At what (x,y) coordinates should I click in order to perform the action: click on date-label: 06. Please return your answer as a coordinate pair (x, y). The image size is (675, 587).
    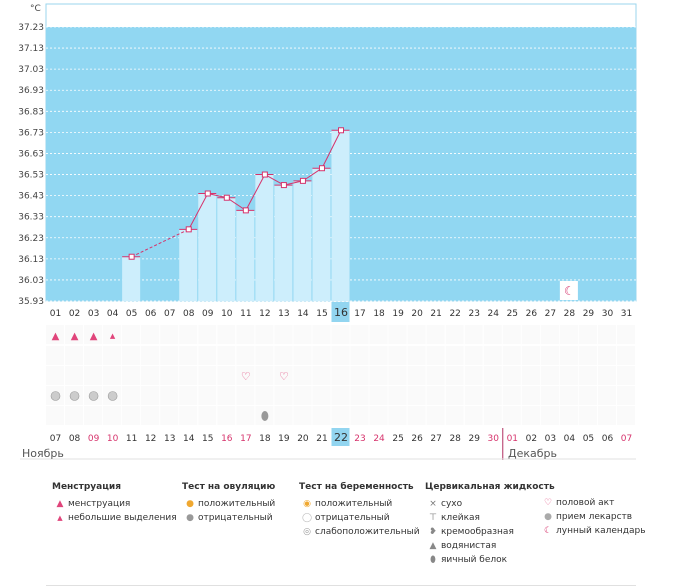
    Looking at the image, I should click on (608, 439).